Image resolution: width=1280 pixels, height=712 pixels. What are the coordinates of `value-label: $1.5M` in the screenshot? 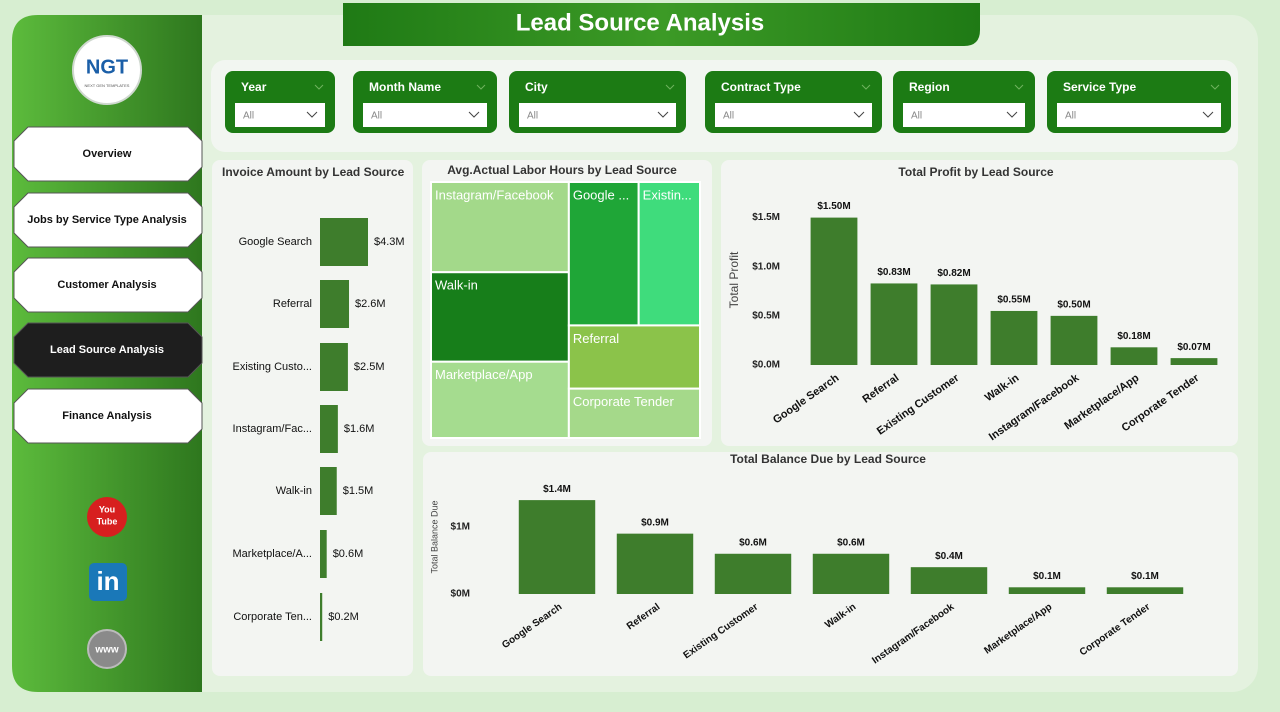 It's located at (358, 491).